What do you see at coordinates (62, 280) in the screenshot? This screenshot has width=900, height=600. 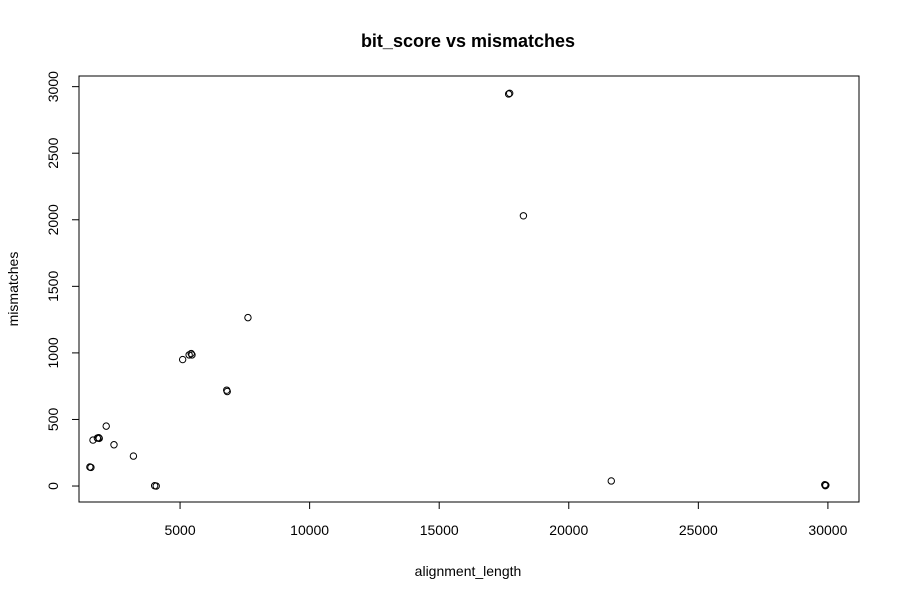 I see `y-axis: 0 500 1000 1500 2000 2500 3000` at bounding box center [62, 280].